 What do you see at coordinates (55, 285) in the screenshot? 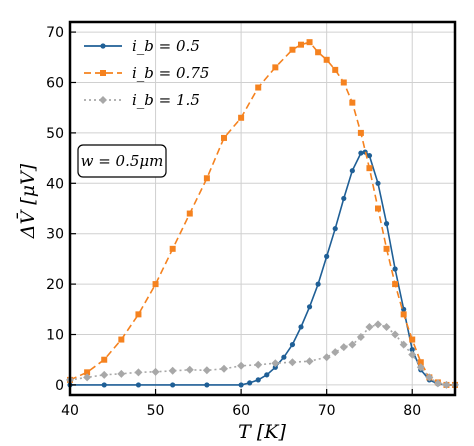
I see `y-tick-label: 20` at bounding box center [55, 285].